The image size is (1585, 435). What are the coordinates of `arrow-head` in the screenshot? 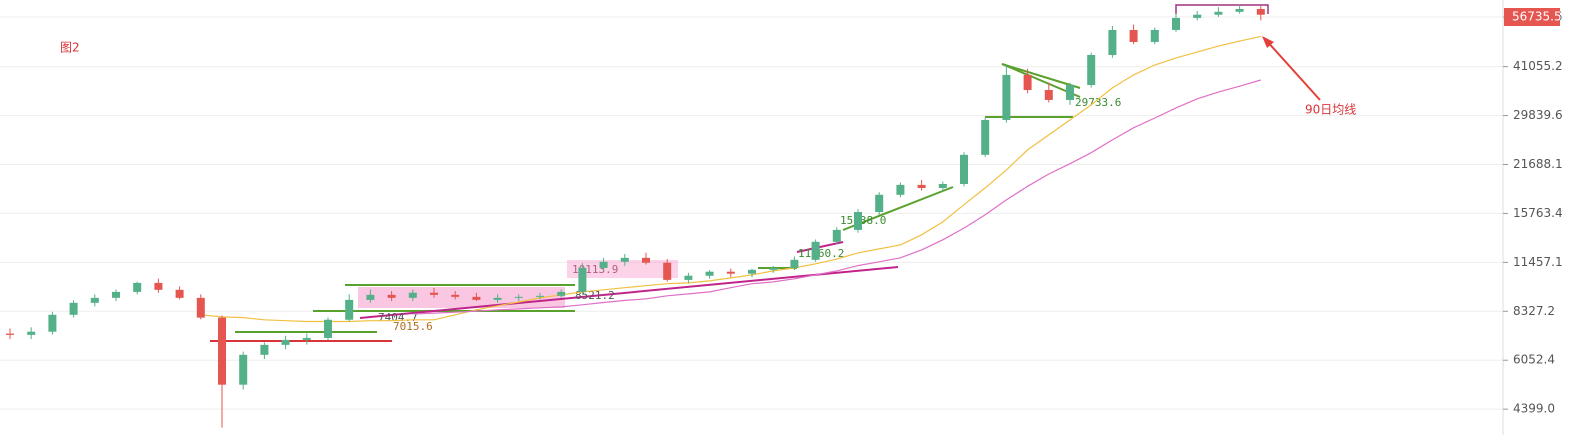 It's located at (1268, 42).